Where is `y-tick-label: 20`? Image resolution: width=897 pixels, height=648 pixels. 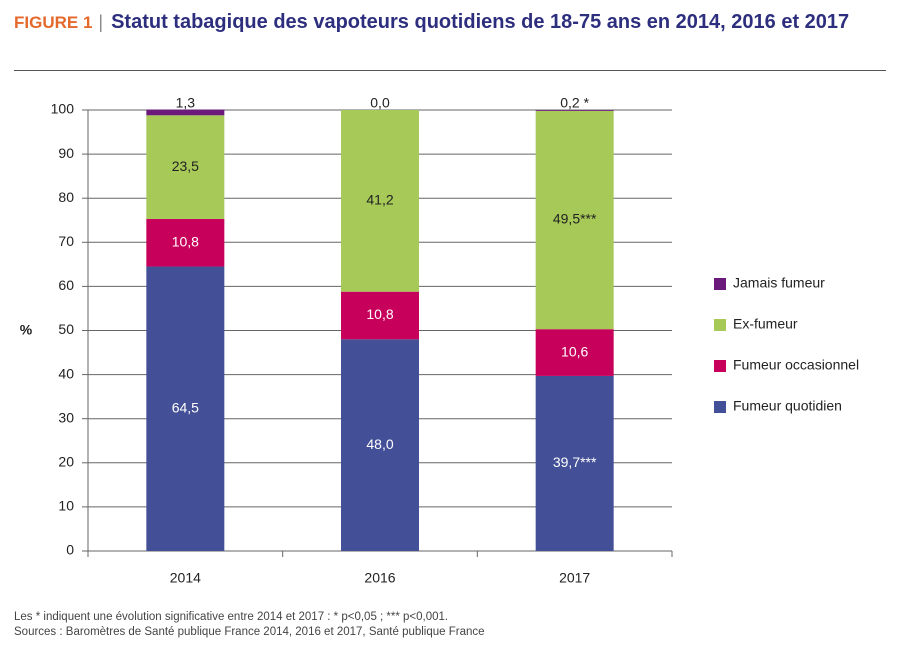 y-tick-label: 20 is located at coordinates (66, 462).